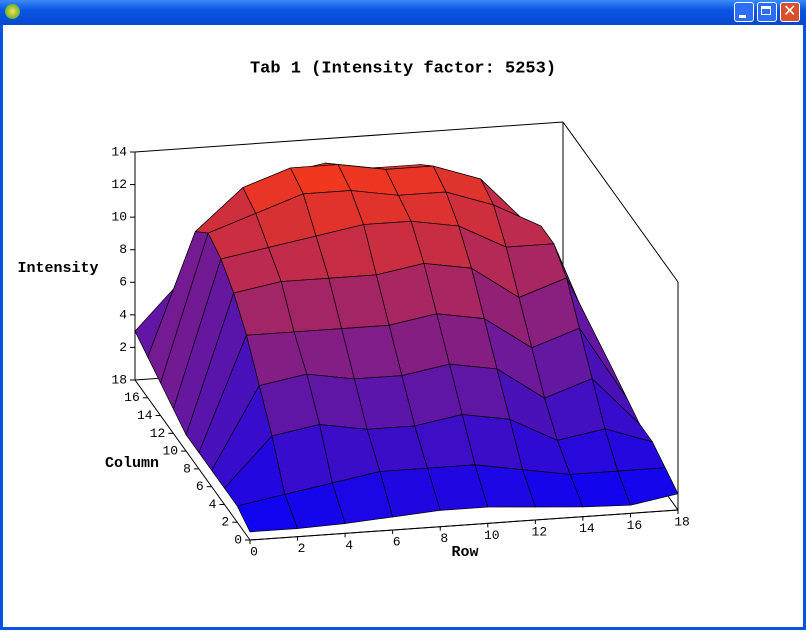 Image resolution: width=806 pixels, height=632 pixels. Describe the element at coordinates (767, 12) in the screenshot. I see `maximize-button` at that location.